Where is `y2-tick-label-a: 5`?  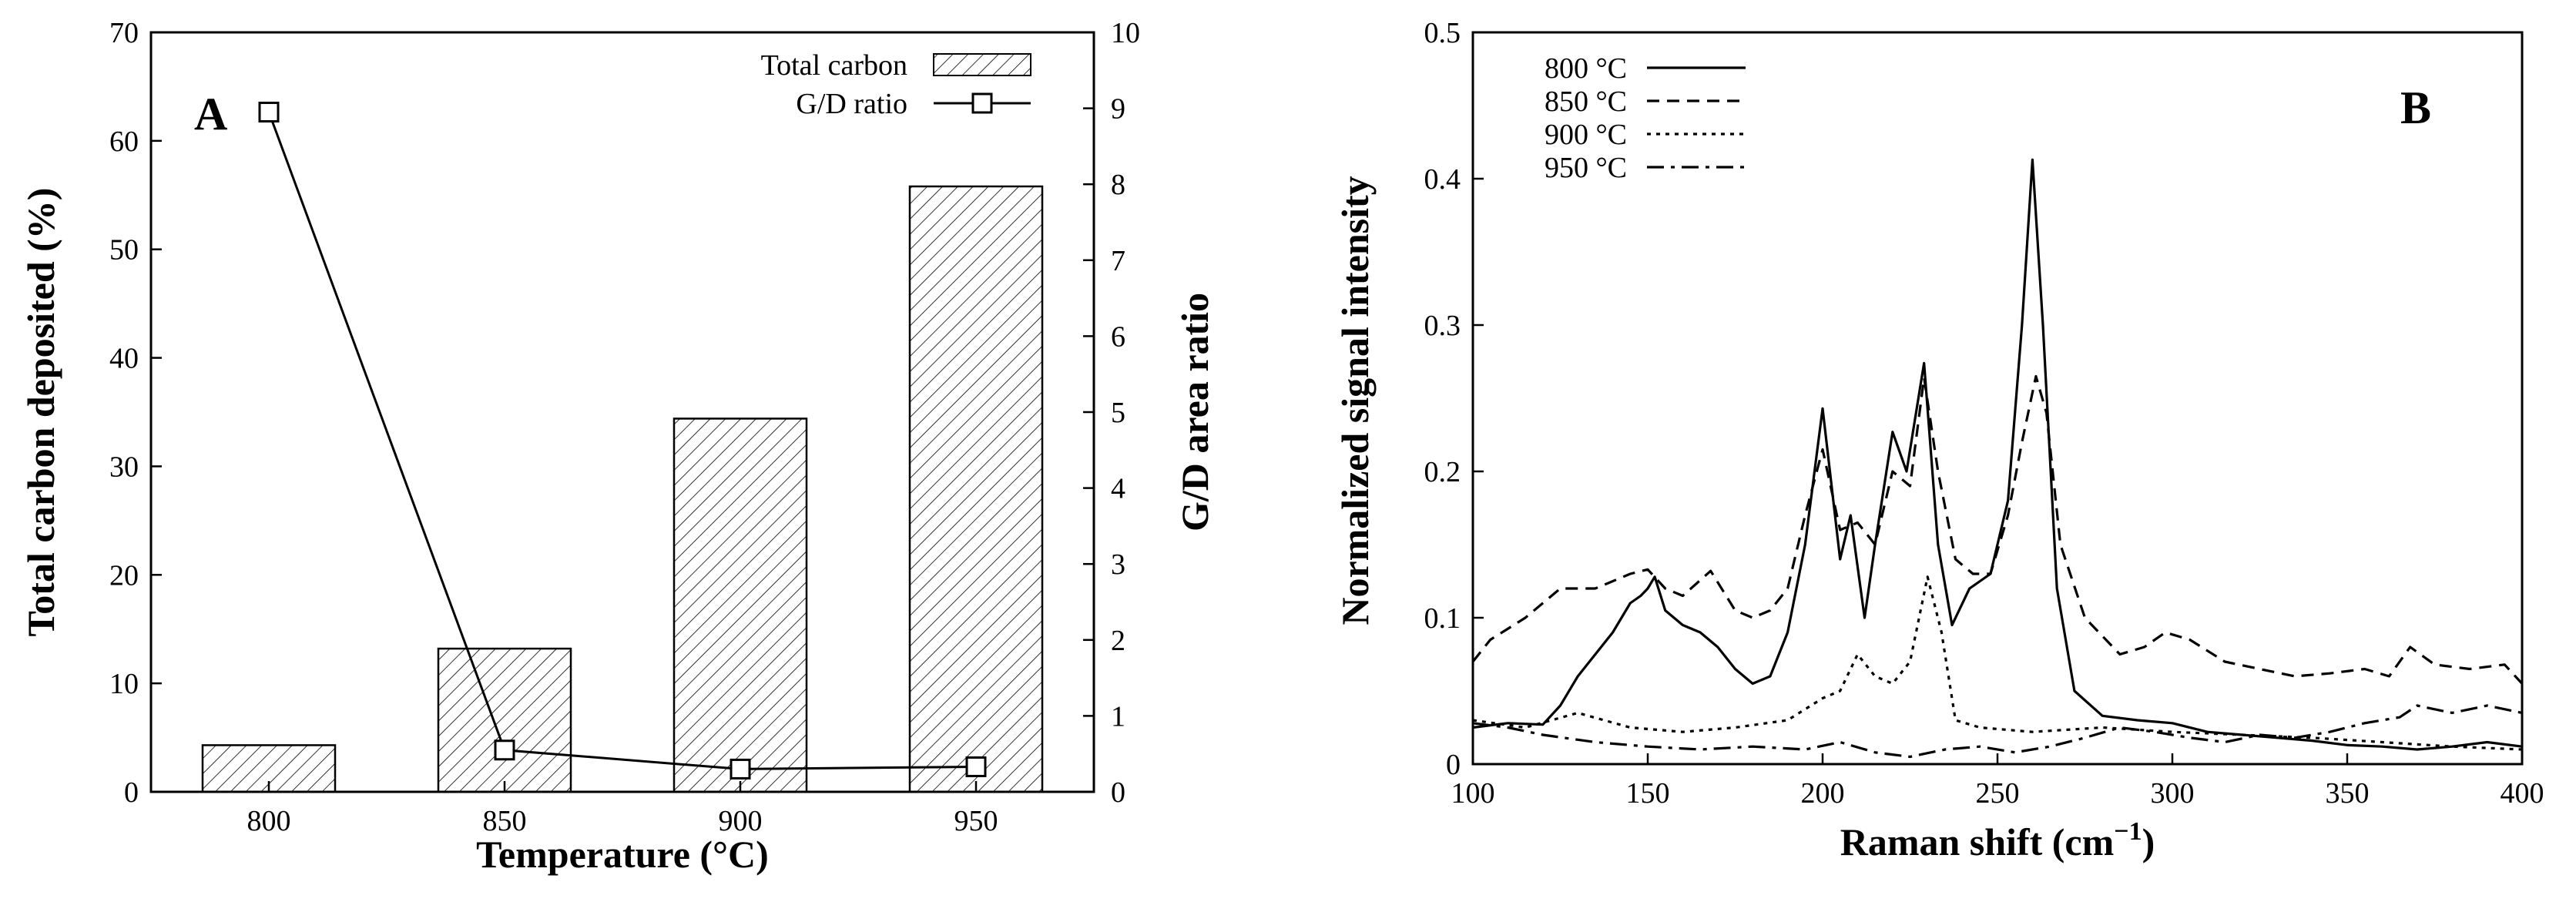 y2-tick-label-a: 5 is located at coordinates (1118, 413).